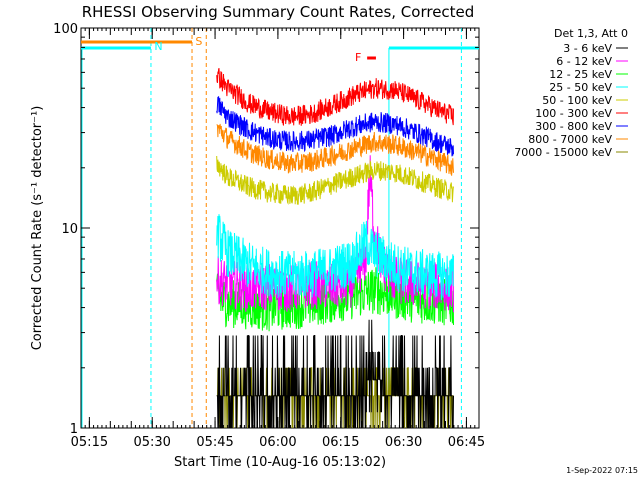 This screenshot has height=480, width=640. What do you see at coordinates (280, 462) in the screenshot?
I see `x-axis-label: Start Time (10-Aug-16 05:13:02)` at bounding box center [280, 462].